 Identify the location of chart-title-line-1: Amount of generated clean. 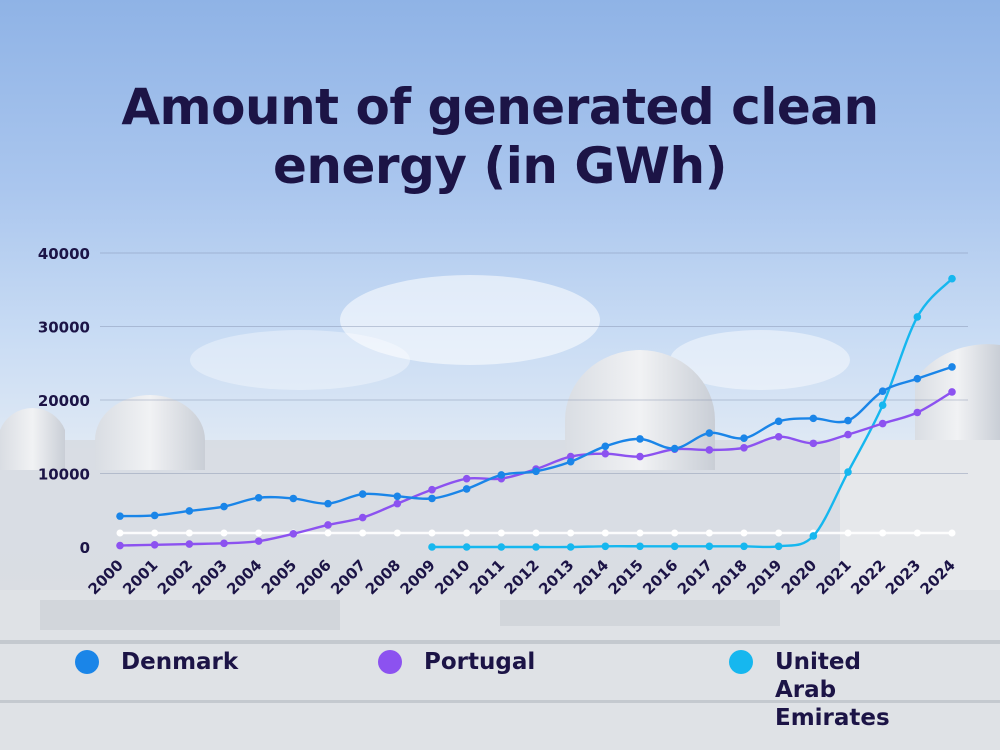
(500, 107).